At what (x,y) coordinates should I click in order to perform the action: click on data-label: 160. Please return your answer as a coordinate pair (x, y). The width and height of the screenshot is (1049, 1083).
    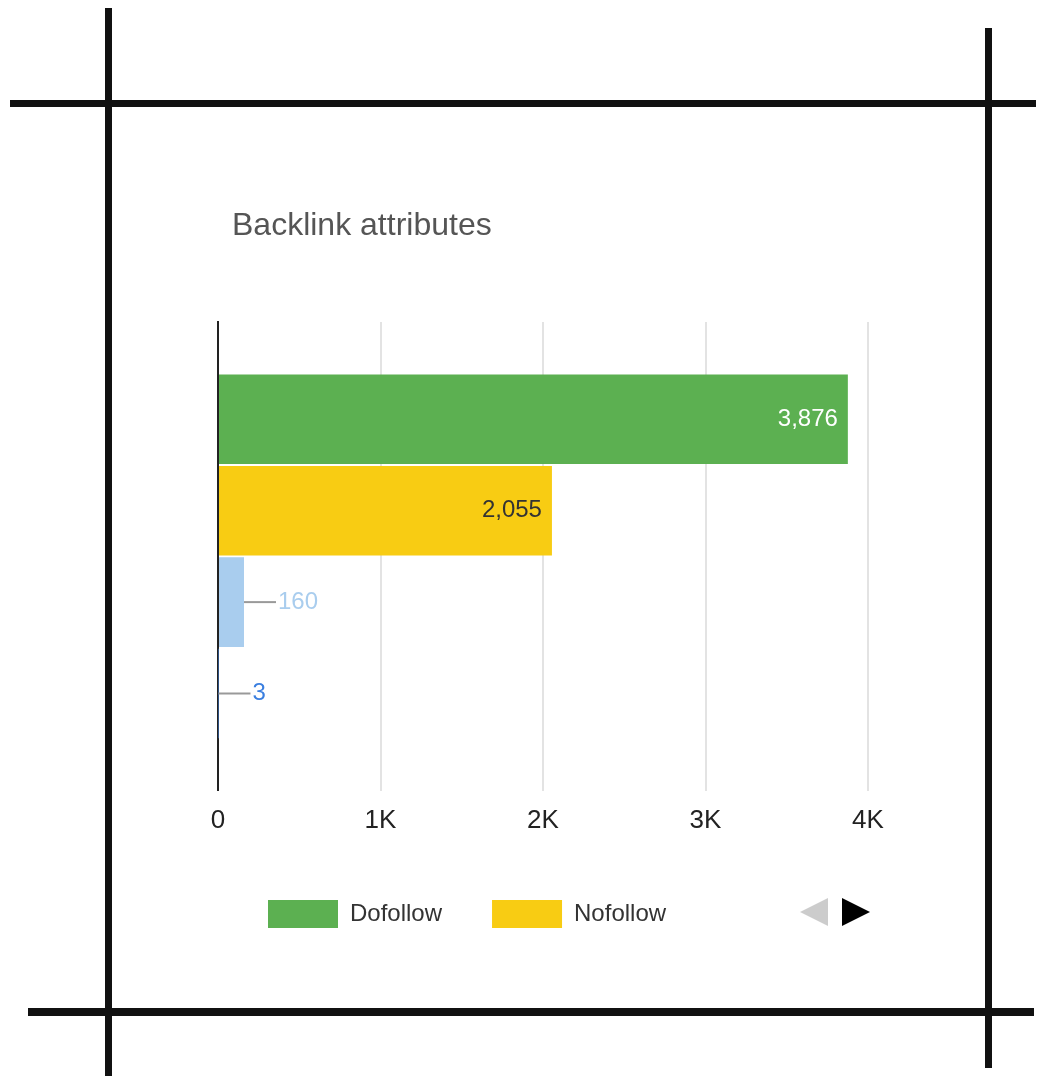
    Looking at the image, I should click on (298, 600).